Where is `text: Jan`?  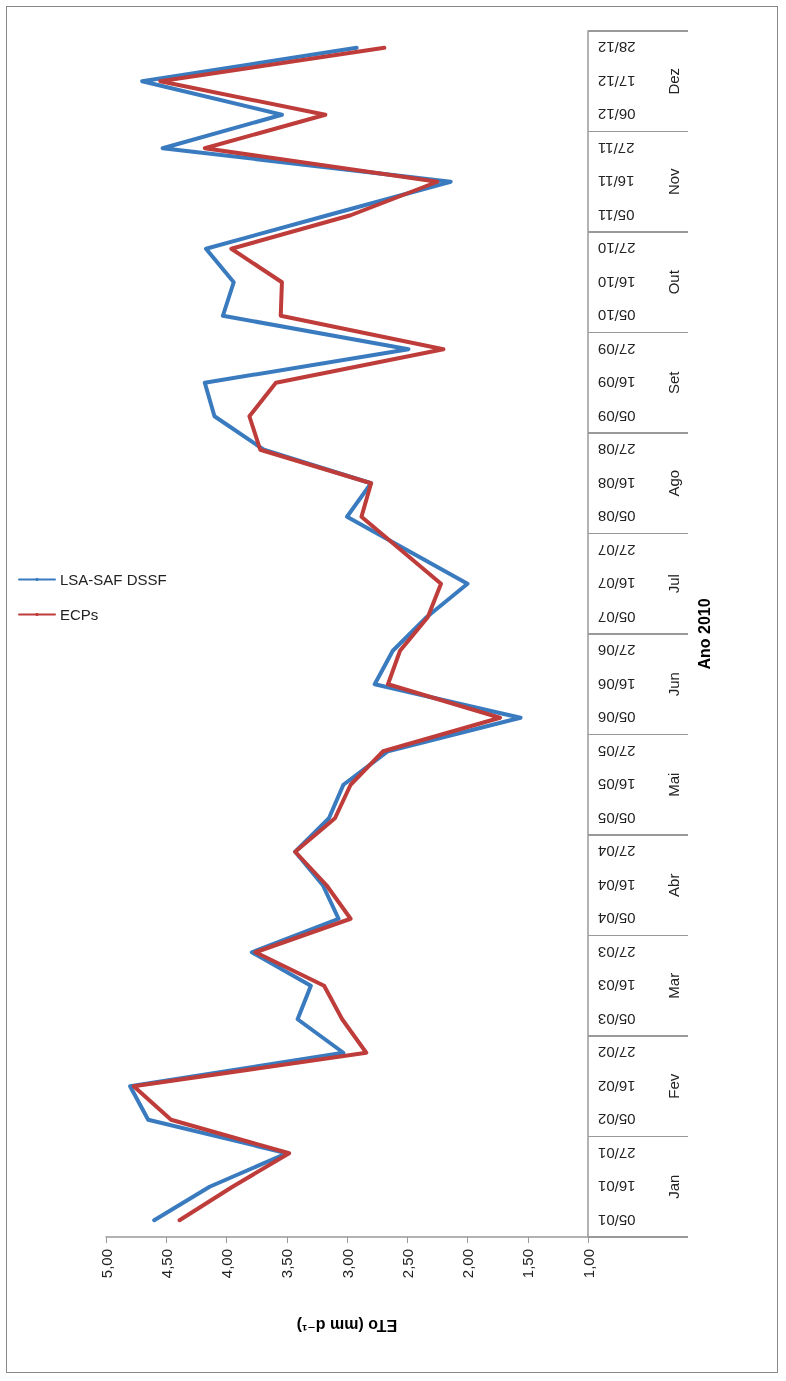 text: Jan is located at coordinates (673, 1186).